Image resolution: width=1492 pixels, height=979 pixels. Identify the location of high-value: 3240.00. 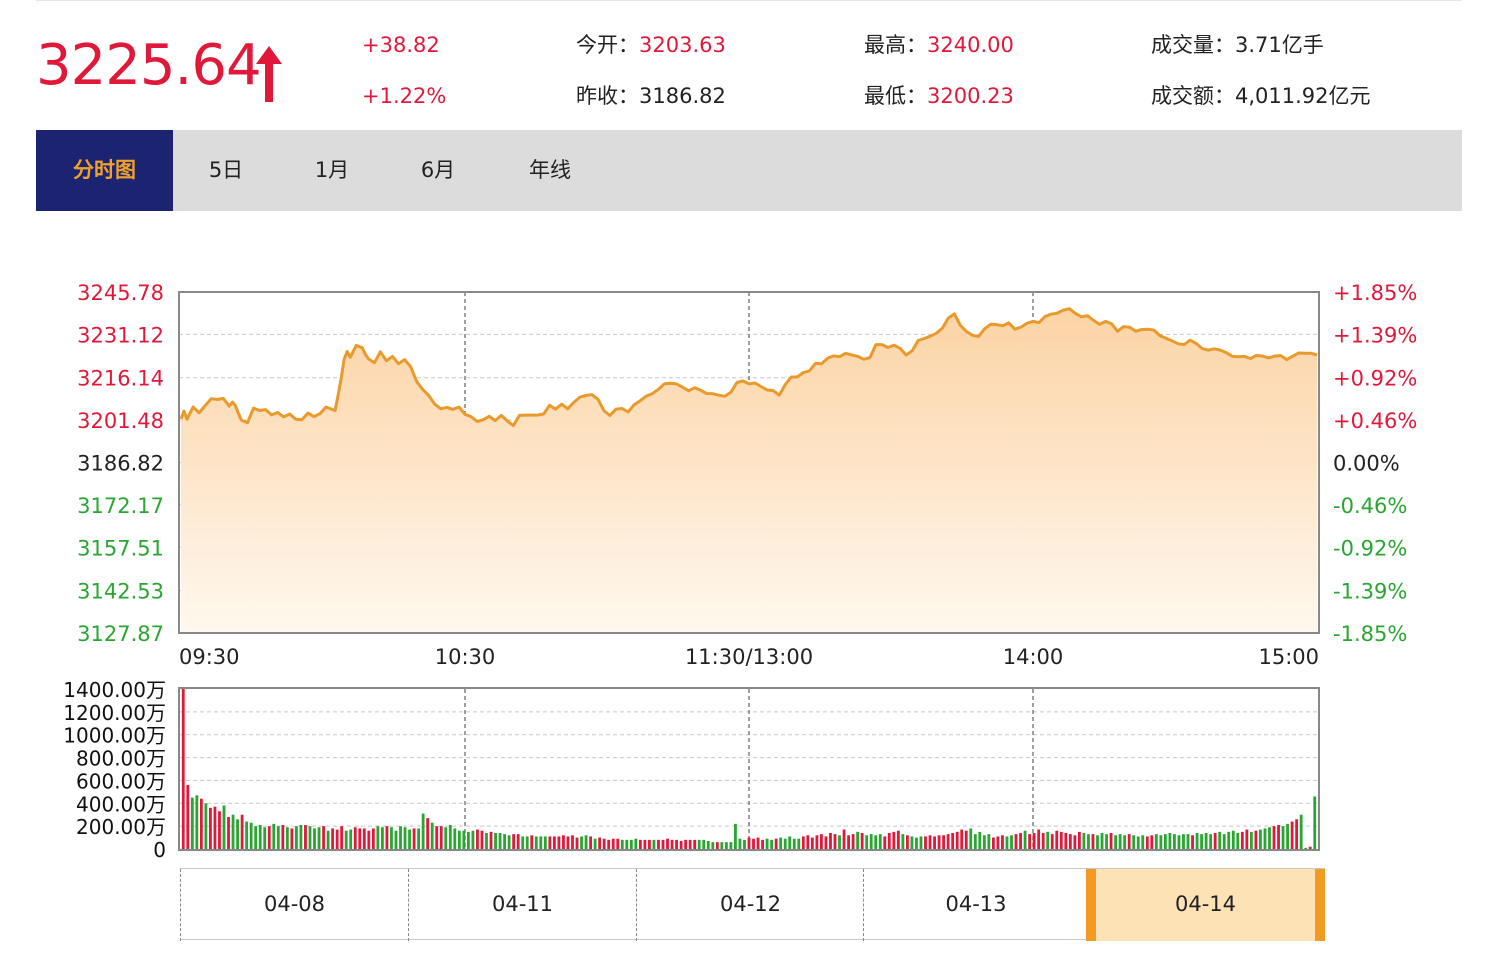
(970, 45).